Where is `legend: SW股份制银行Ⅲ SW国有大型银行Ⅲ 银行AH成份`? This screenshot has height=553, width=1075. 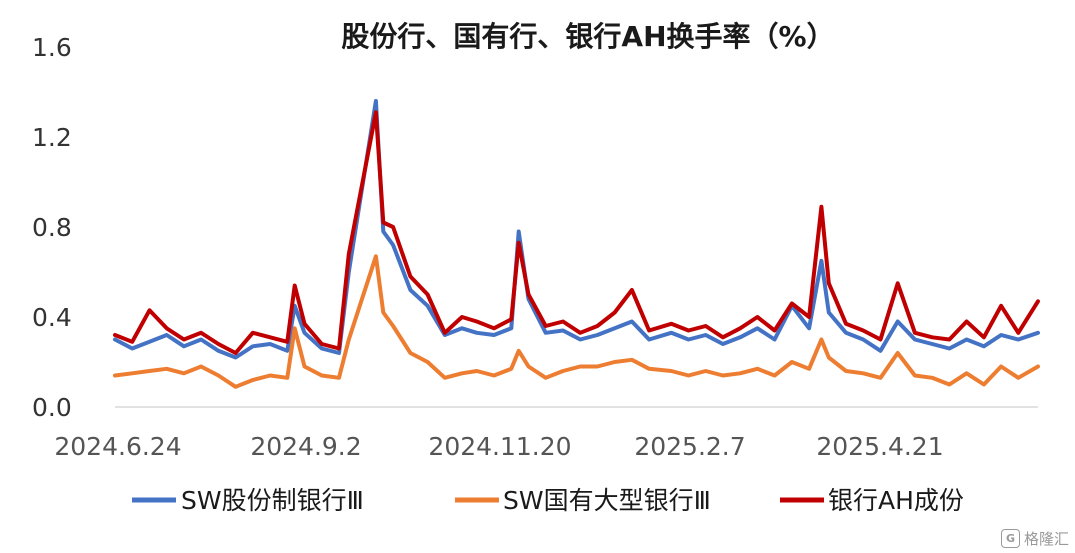 legend: SW股份制银行Ⅲ SW国有大型银行Ⅲ 银行AH成份 is located at coordinates (548, 500).